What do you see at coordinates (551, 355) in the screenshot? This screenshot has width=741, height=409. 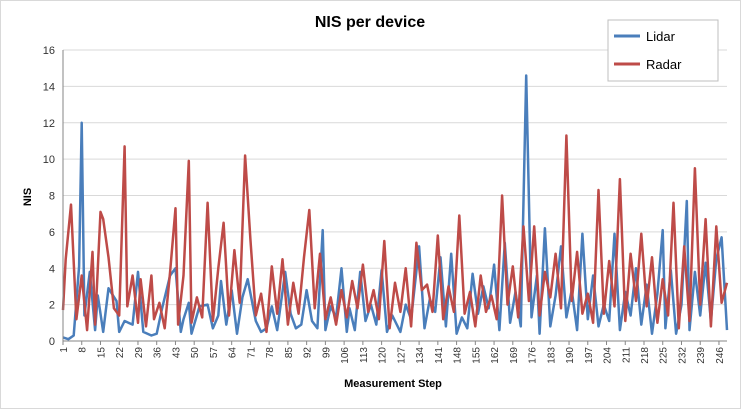 I see `x-tick-label: 183` at bounding box center [551, 355].